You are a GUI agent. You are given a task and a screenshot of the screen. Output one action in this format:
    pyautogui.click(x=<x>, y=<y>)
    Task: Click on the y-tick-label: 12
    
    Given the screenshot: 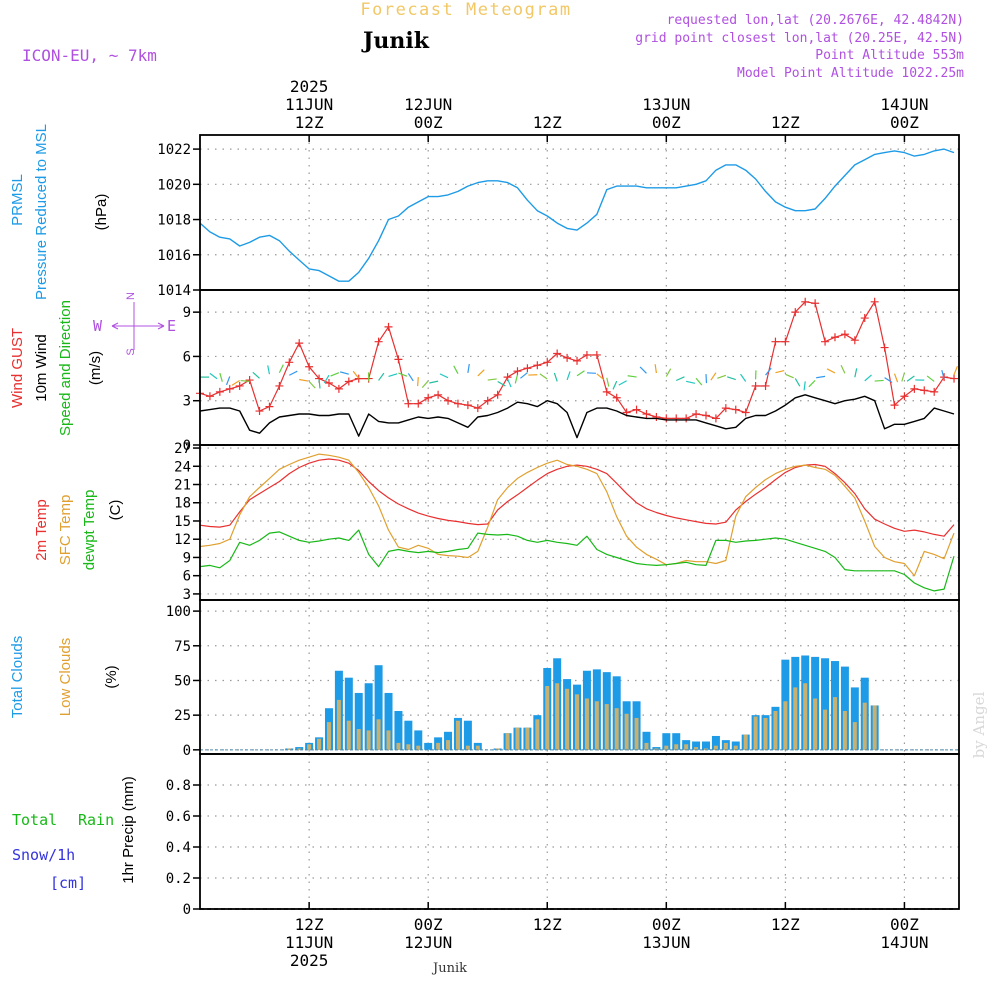 What is the action you would take?
    pyautogui.click(x=182, y=540)
    